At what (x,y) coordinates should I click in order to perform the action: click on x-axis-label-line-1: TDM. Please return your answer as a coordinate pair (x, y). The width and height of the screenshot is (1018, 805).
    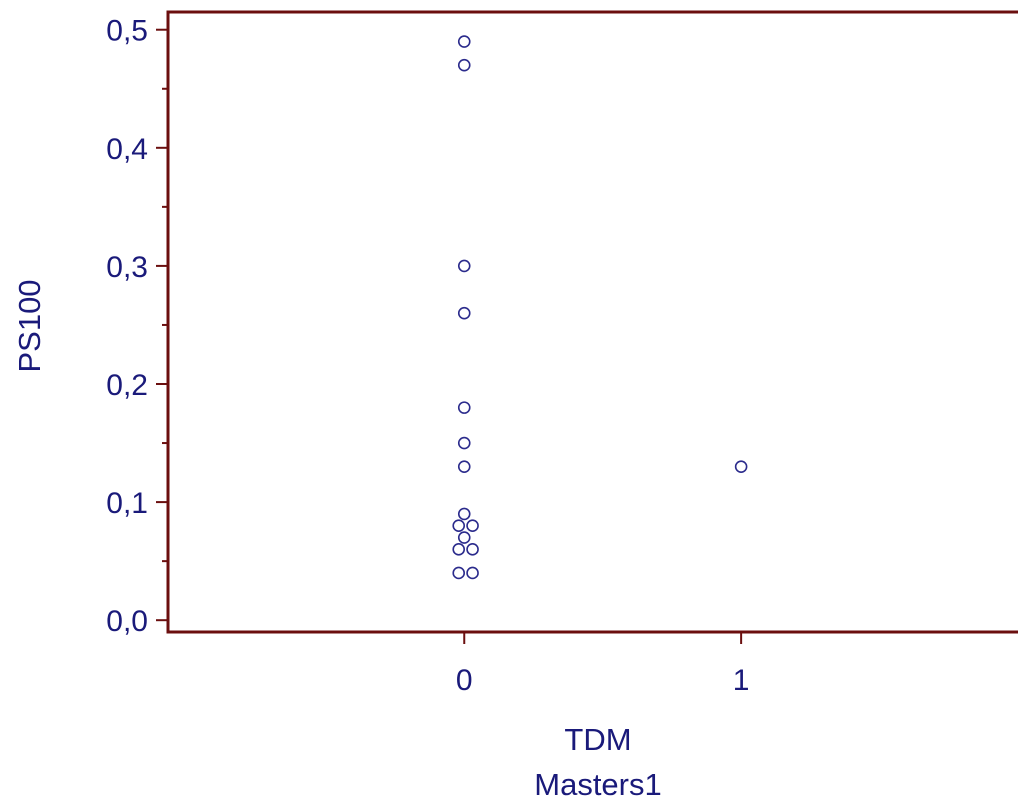
    Looking at the image, I should click on (597, 739).